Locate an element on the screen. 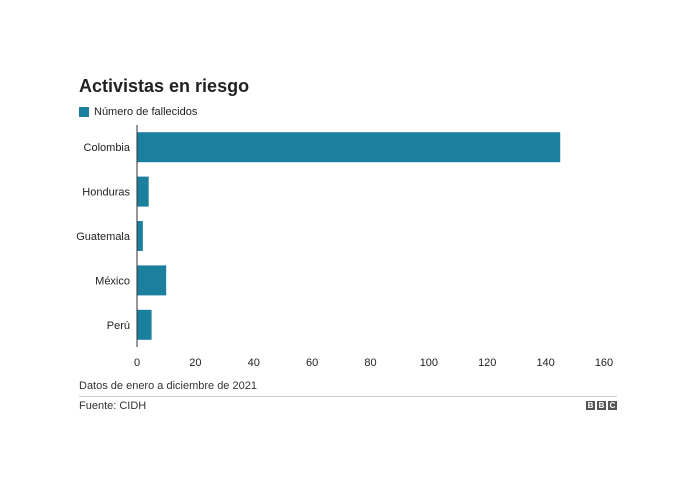 This screenshot has width=696, height=492. x-tick-label: 140 is located at coordinates (545, 363).